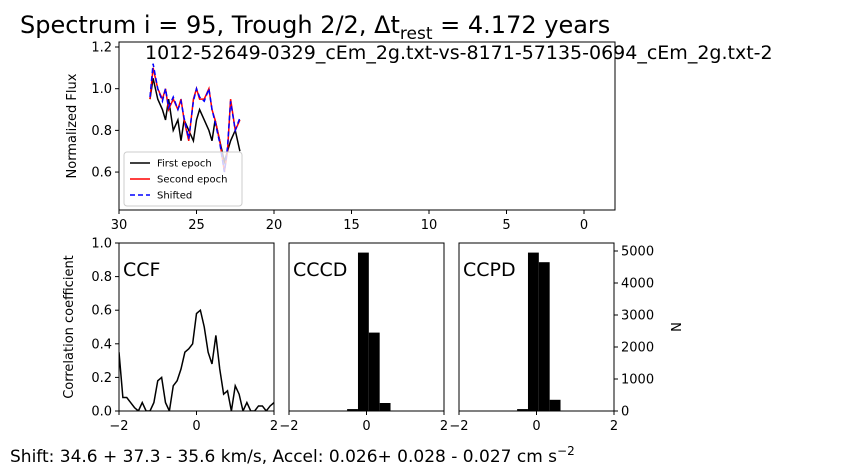  What do you see at coordinates (637, 284) in the screenshot?
I see `y-tick-label: 4000` at bounding box center [637, 284].